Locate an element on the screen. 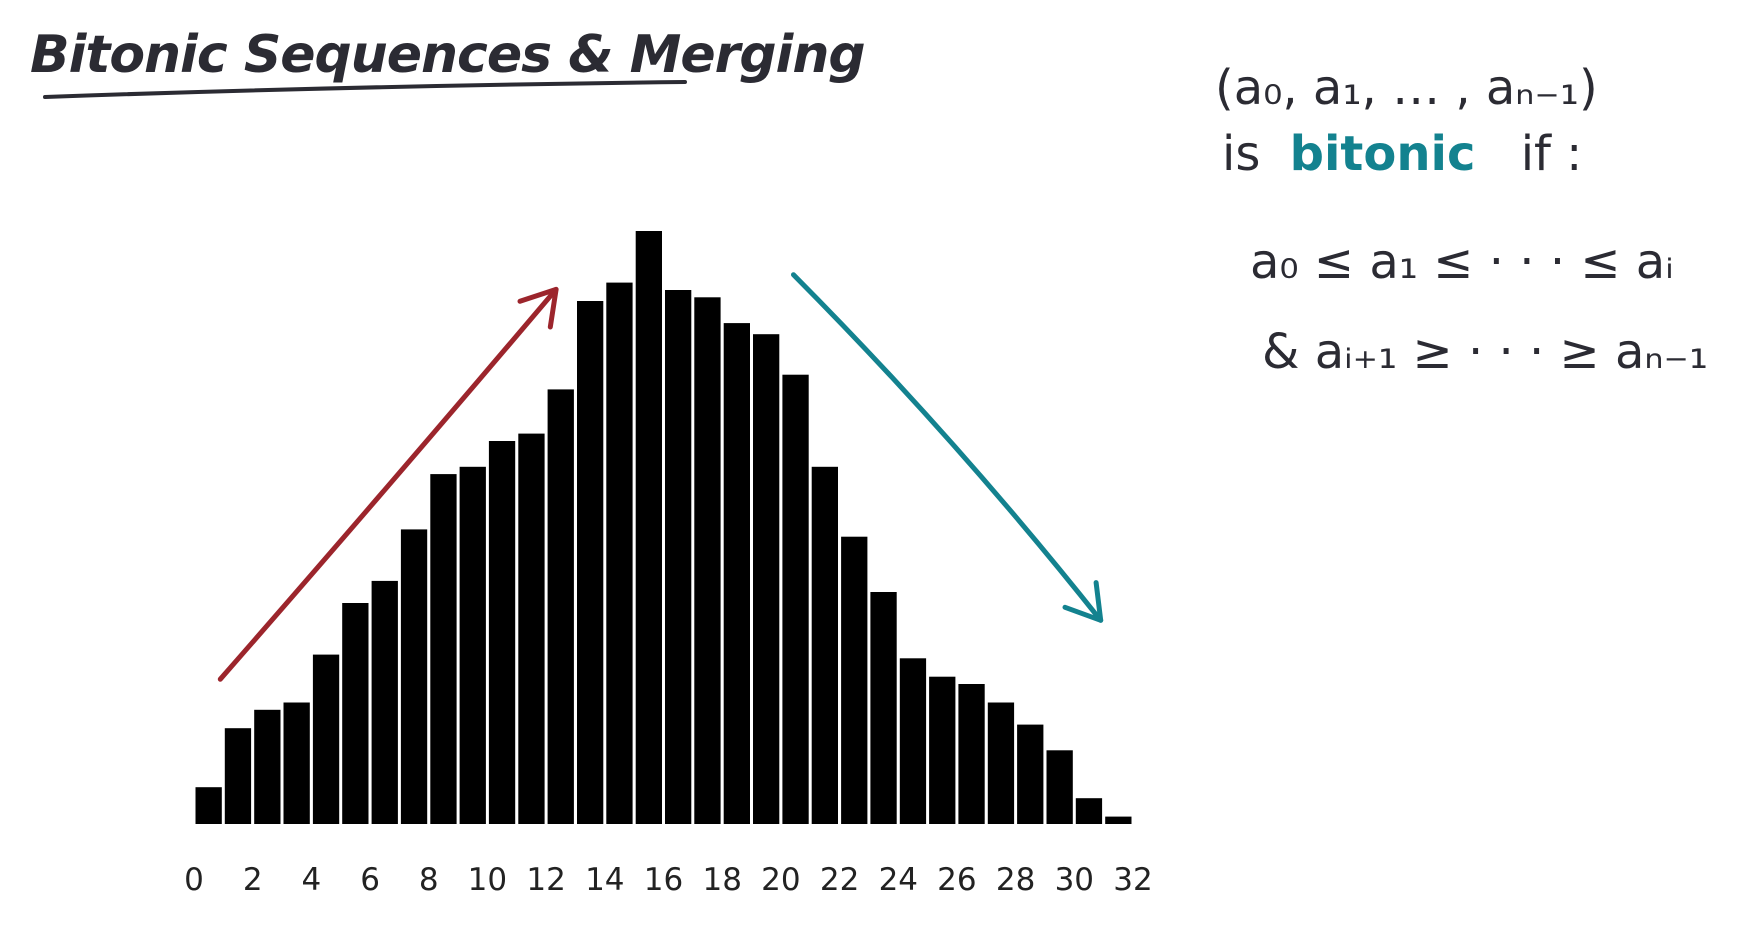  x-tick-30: 30 is located at coordinates (1074, 880).